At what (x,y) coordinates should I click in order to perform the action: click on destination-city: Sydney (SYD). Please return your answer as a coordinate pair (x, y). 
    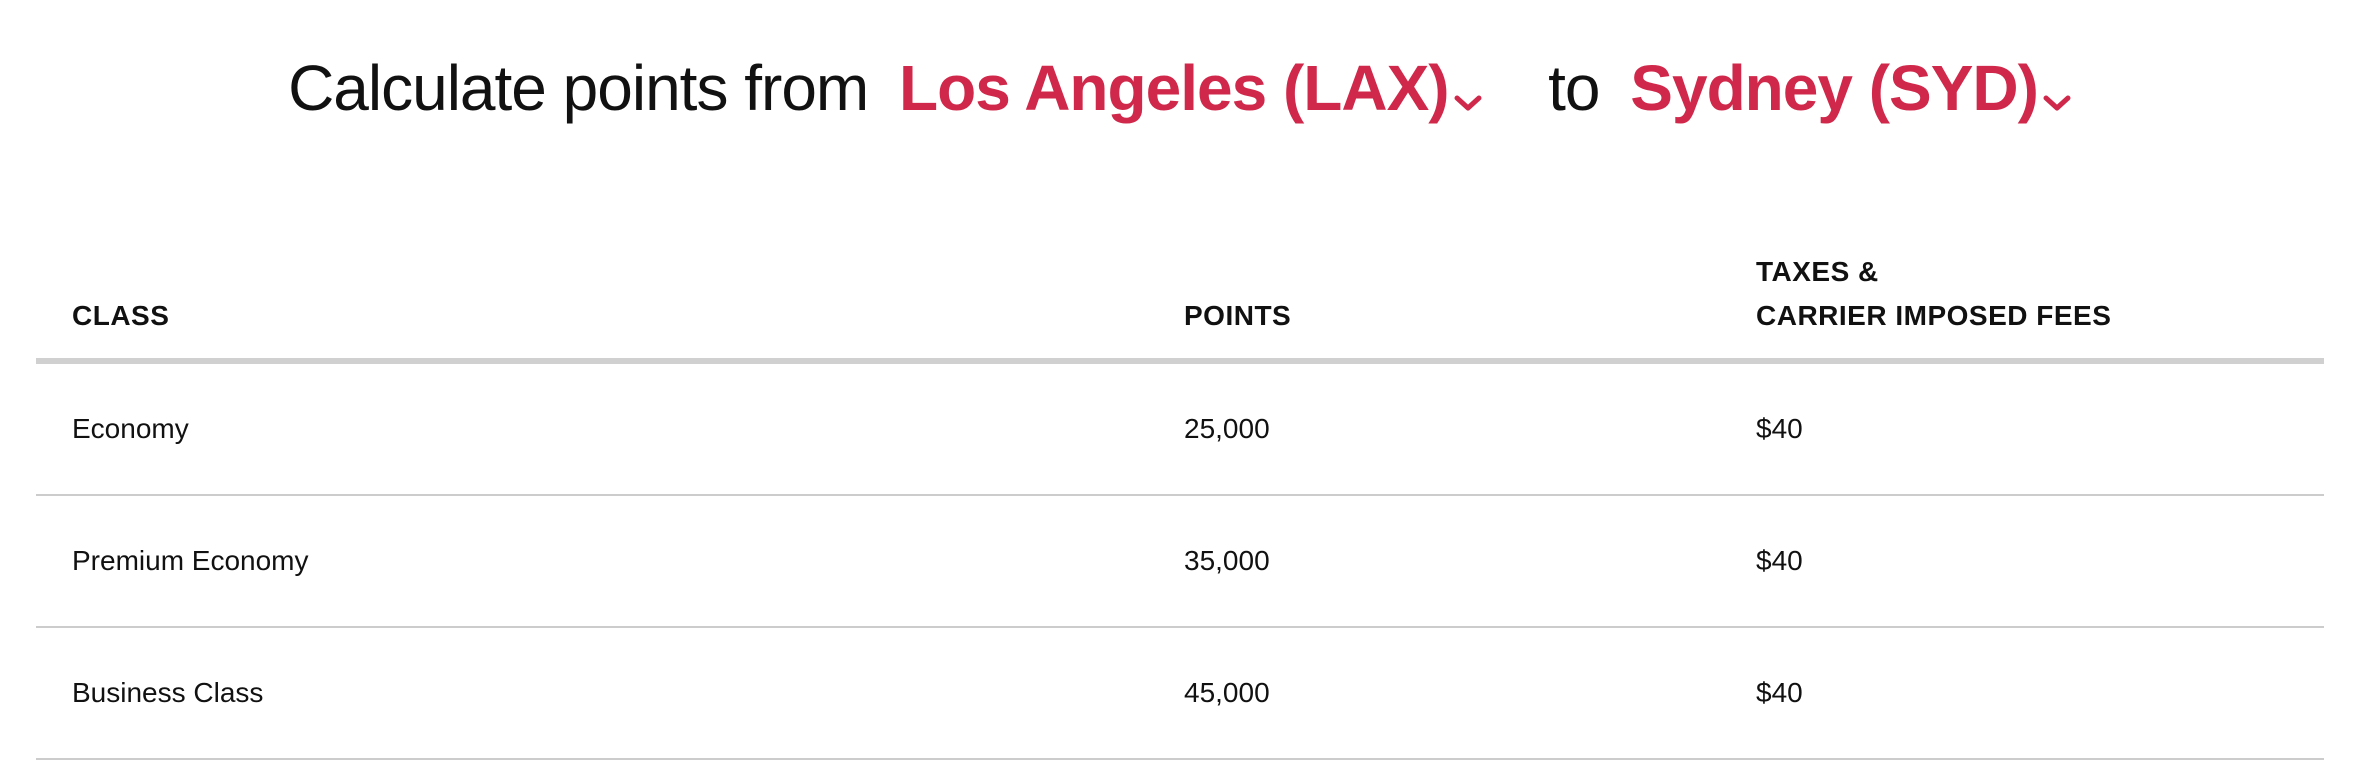
    Looking at the image, I should click on (1834, 88).